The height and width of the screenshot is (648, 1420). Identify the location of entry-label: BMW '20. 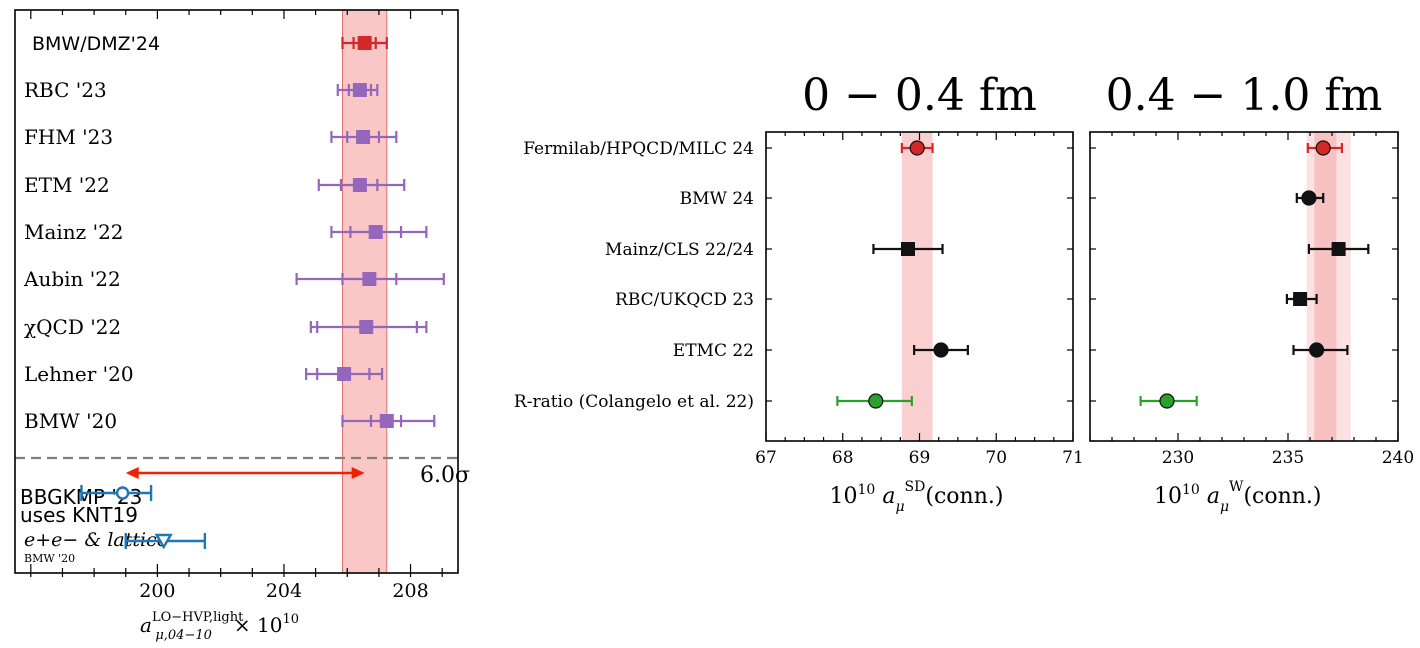
(70, 421).